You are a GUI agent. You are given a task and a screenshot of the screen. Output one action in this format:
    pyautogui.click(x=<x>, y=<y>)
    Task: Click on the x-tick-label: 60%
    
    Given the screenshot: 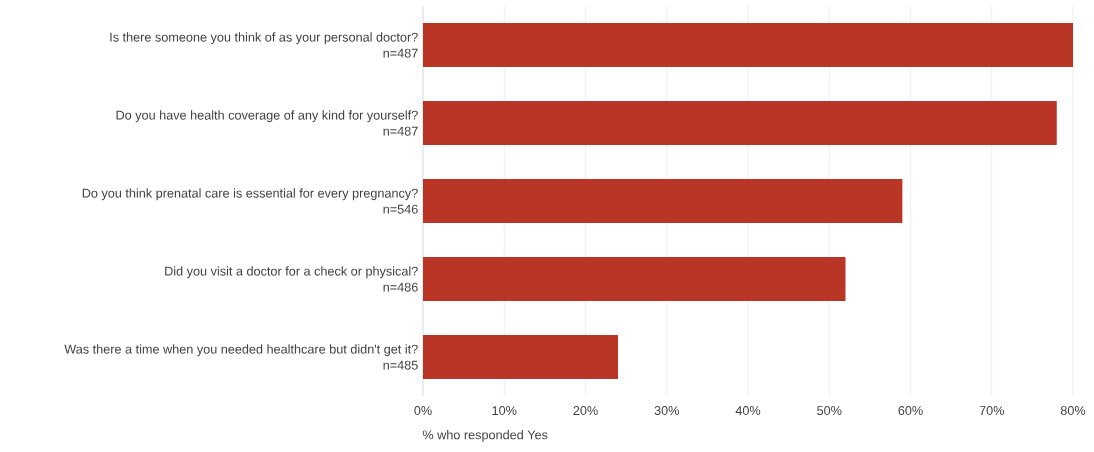 What is the action you would take?
    pyautogui.click(x=910, y=410)
    